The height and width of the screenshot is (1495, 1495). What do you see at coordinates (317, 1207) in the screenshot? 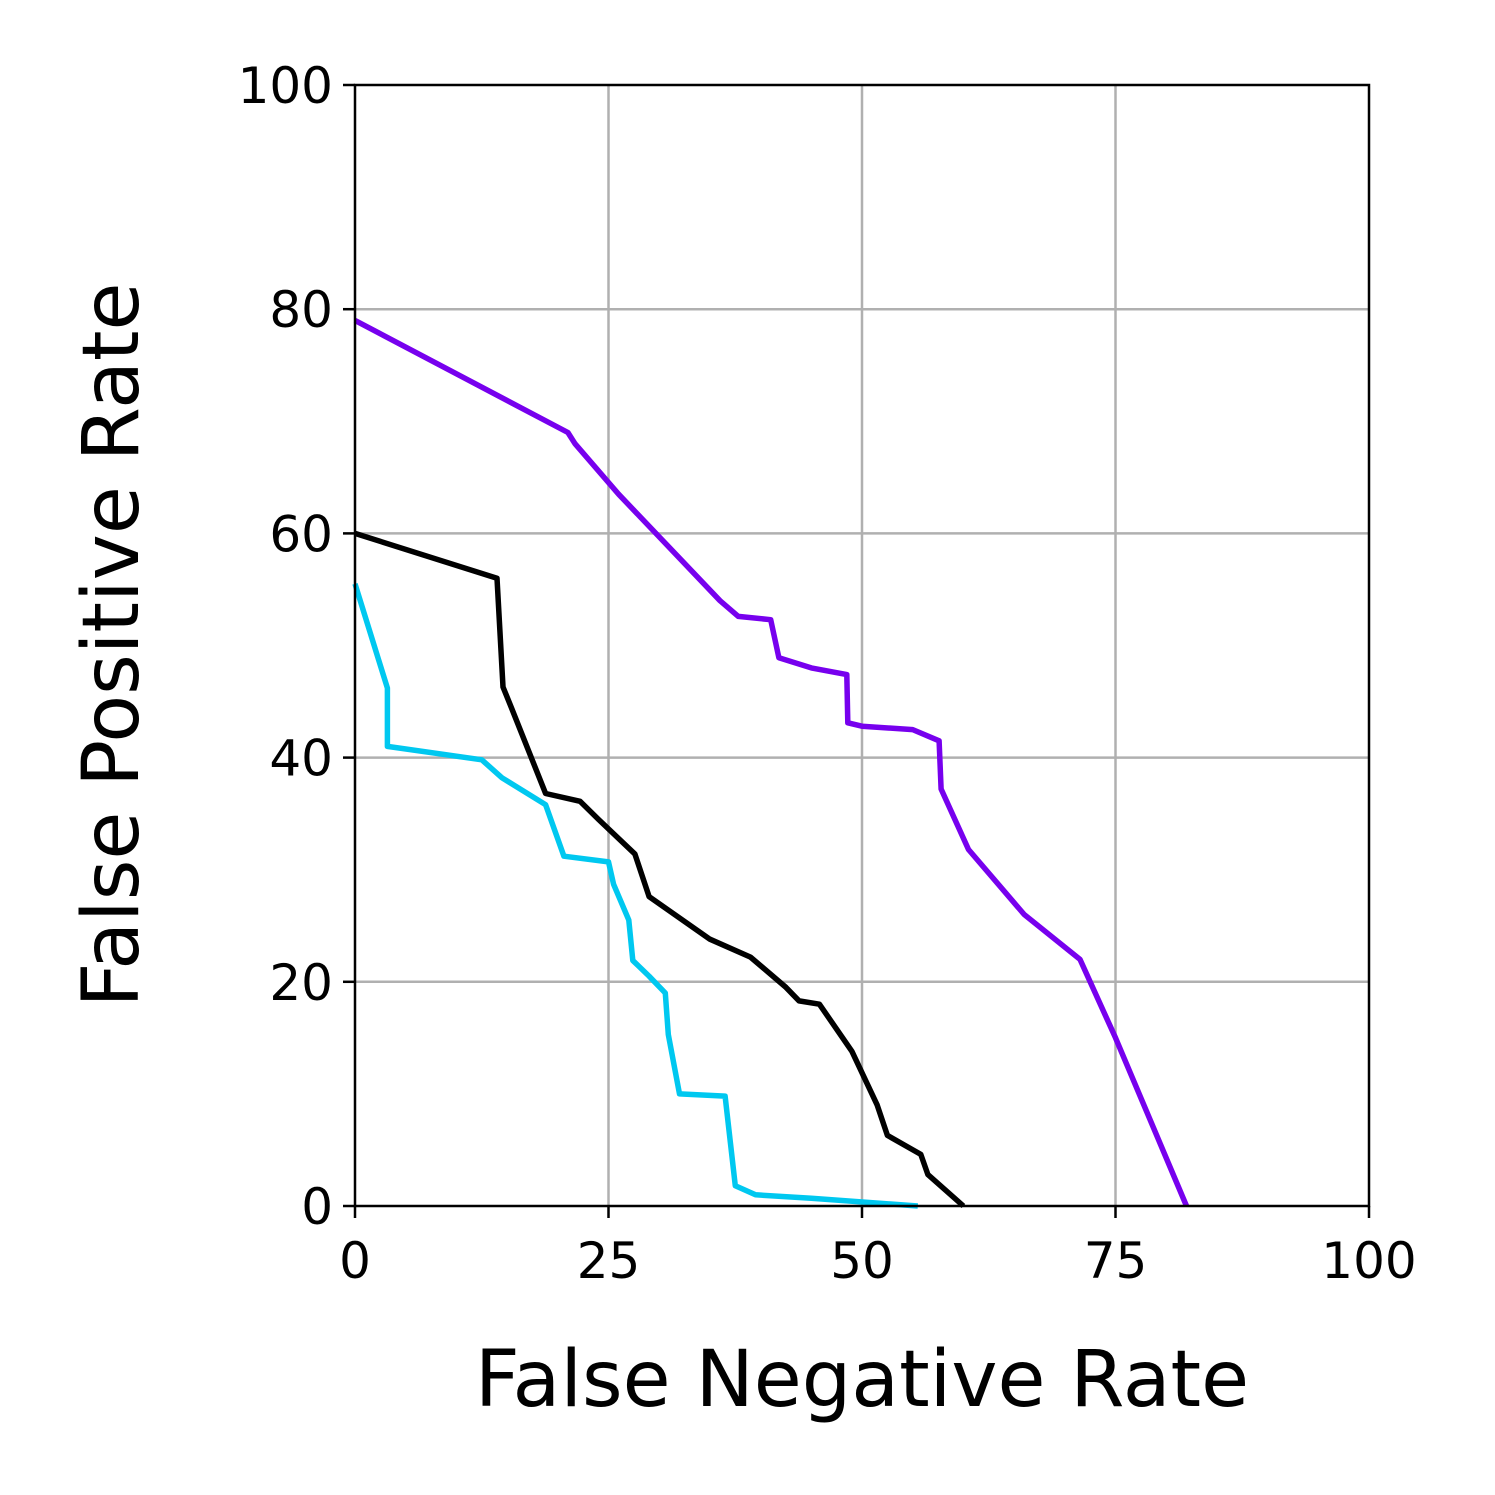
I see `y-tick-label: 0` at bounding box center [317, 1207].